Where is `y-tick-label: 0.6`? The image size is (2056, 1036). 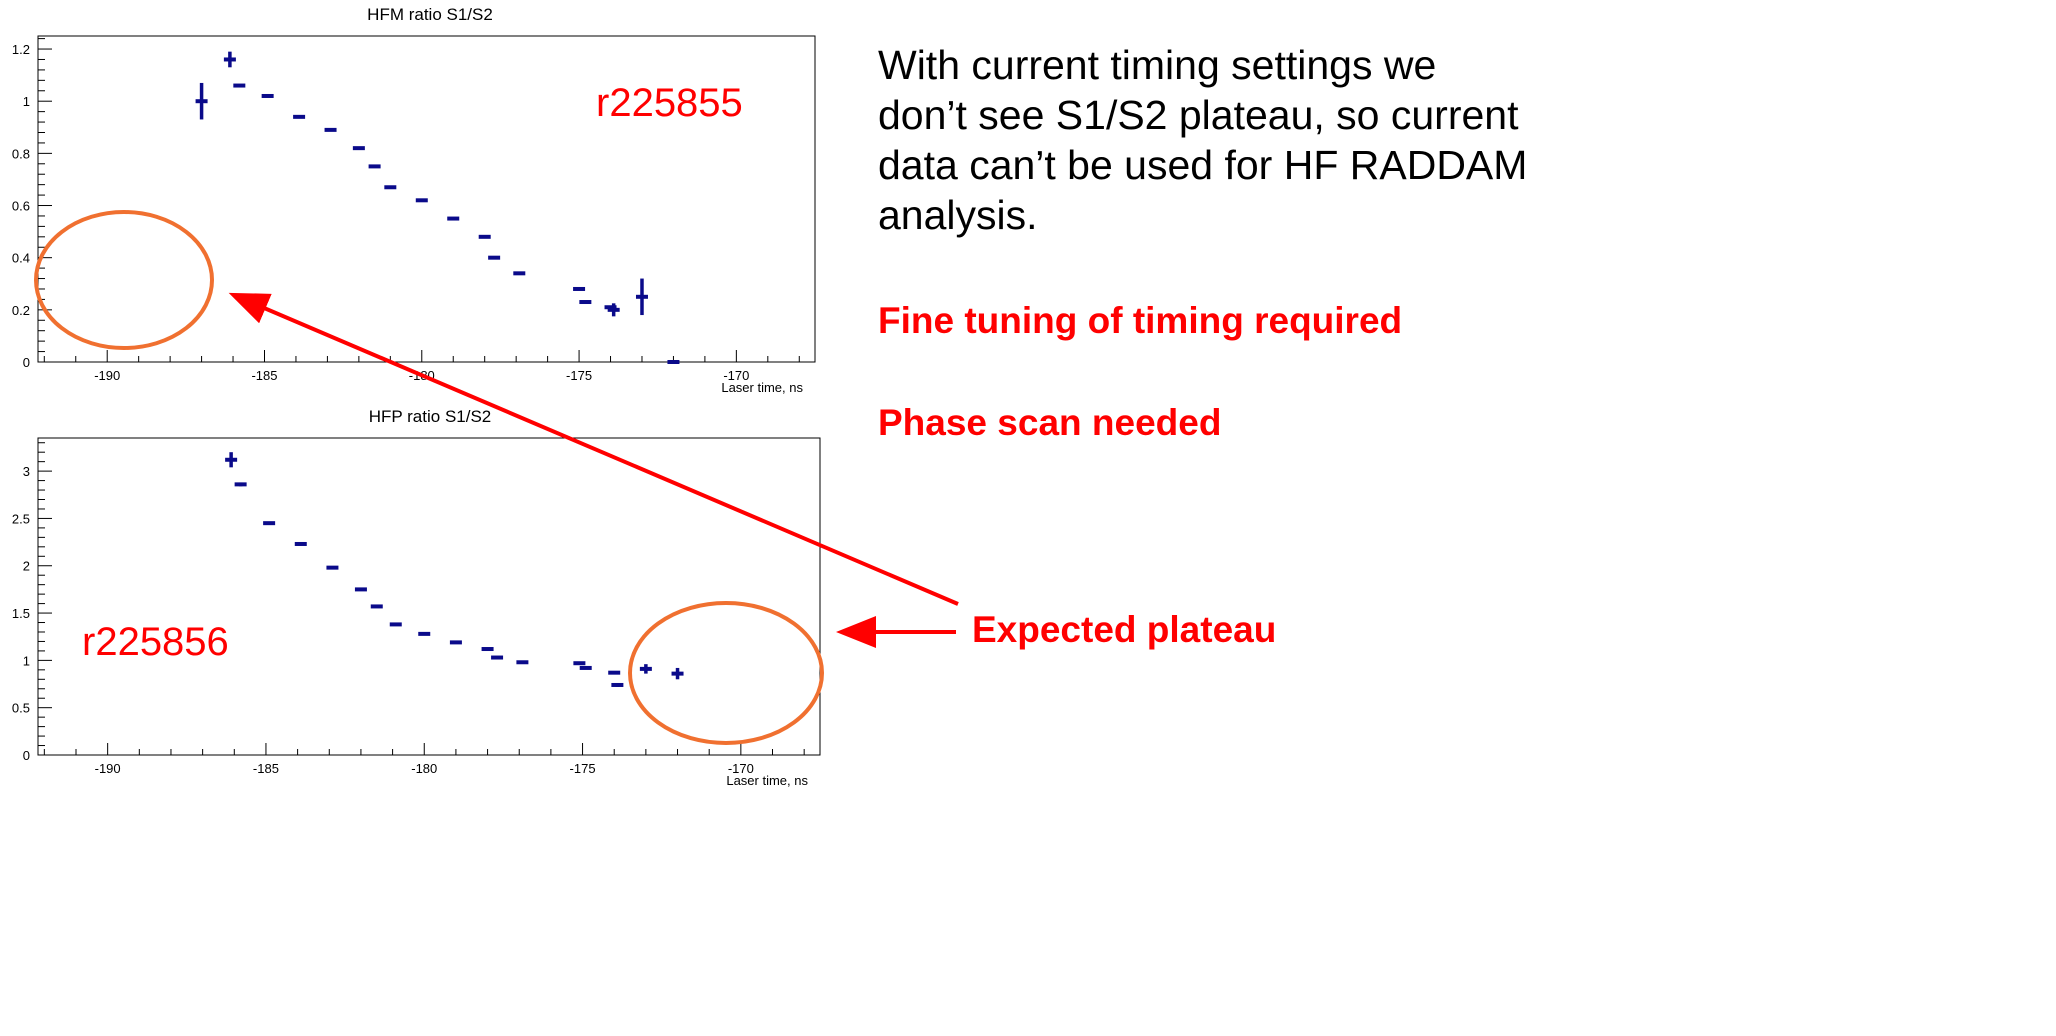
y-tick-label: 0.6 is located at coordinates (21, 206).